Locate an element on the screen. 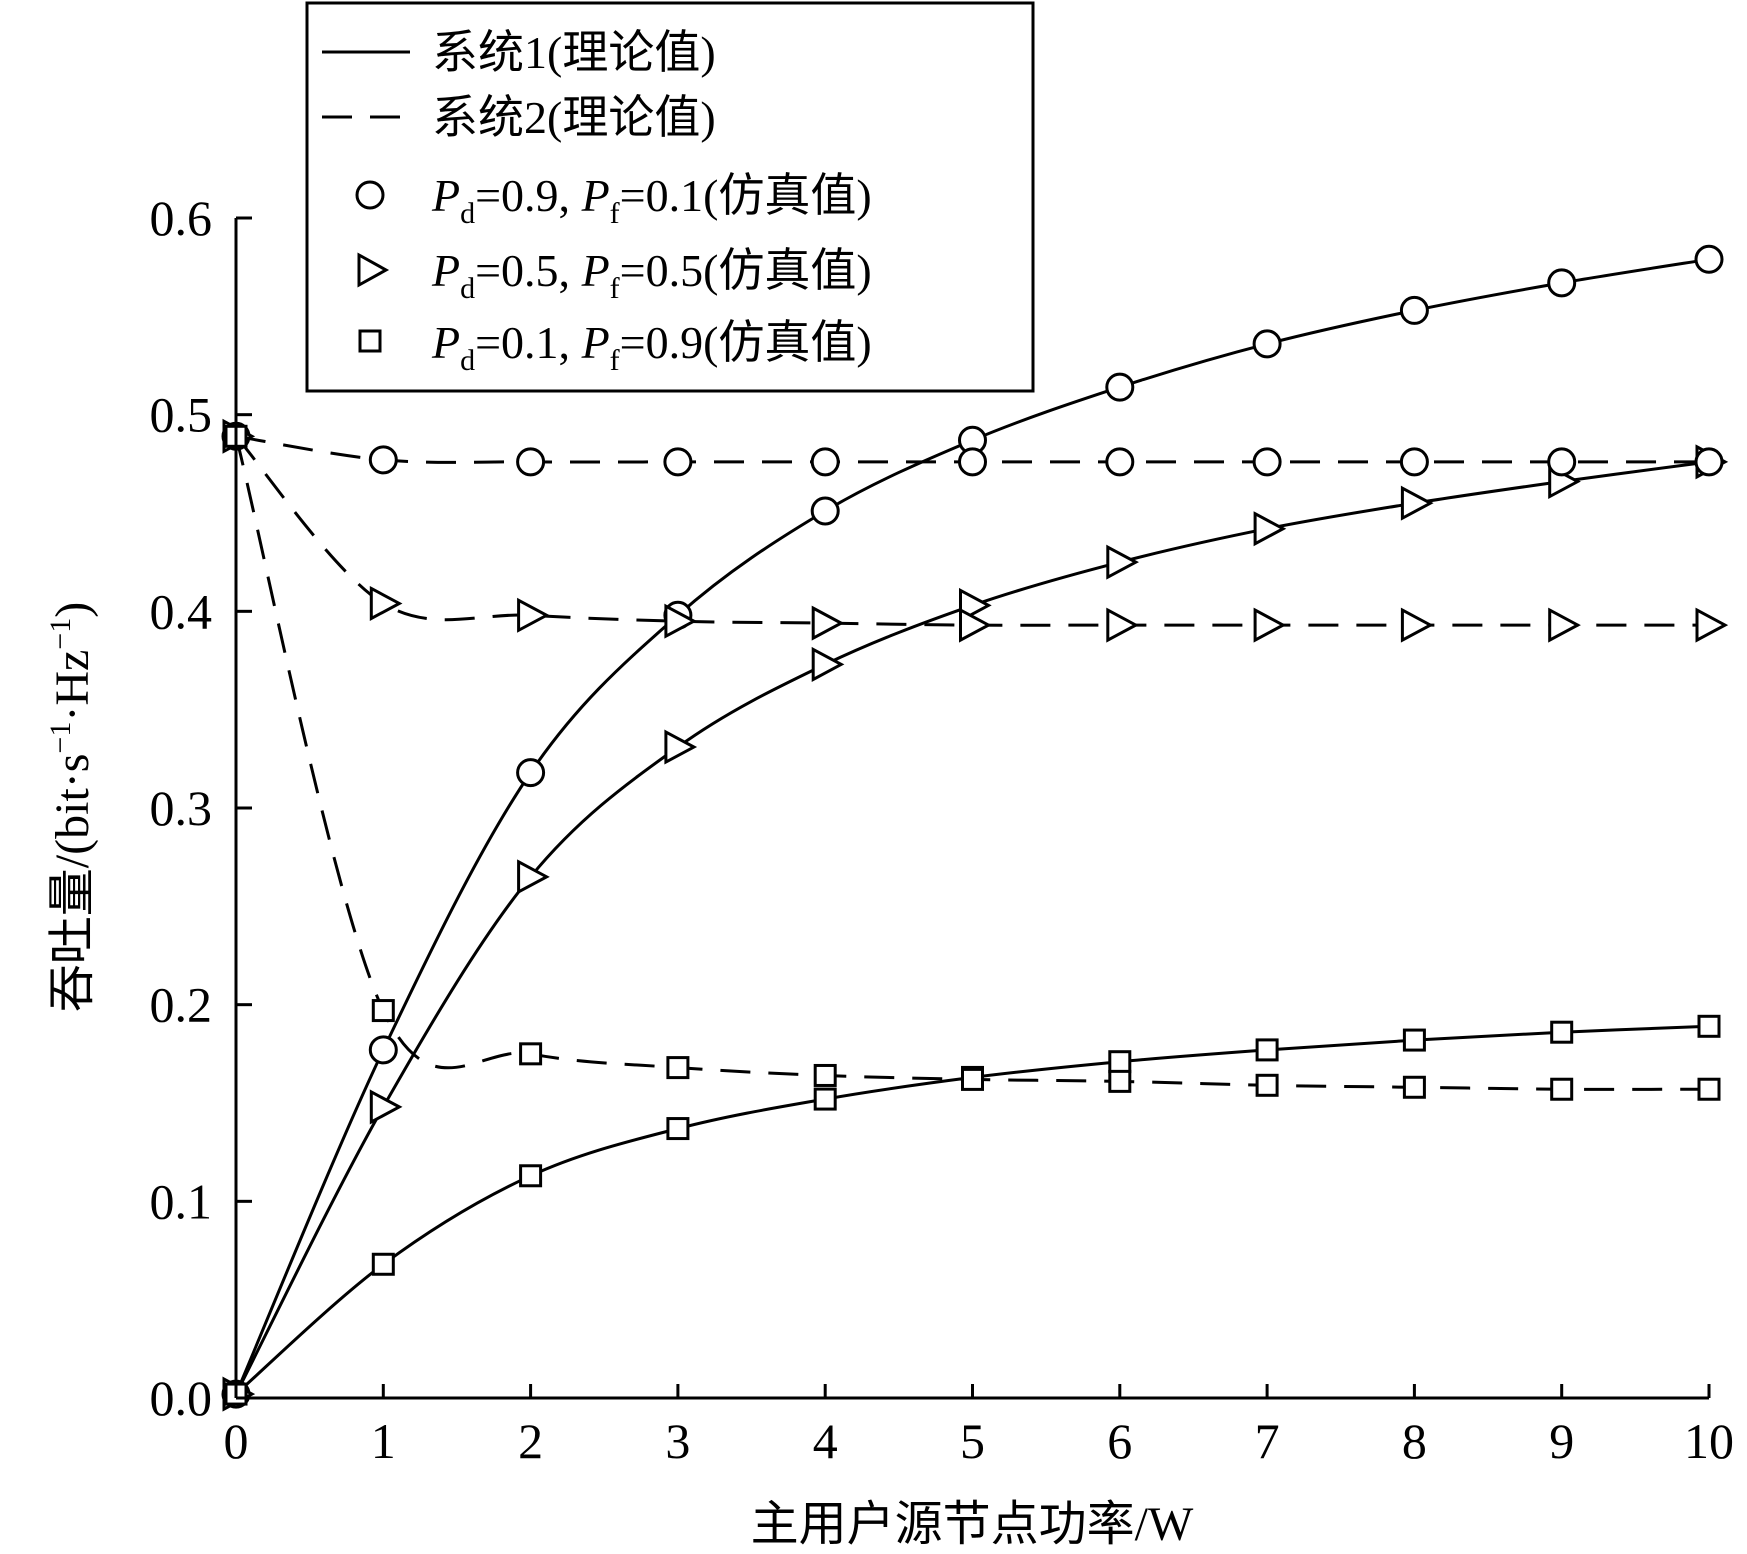  legend-box is located at coordinates (670, 197).